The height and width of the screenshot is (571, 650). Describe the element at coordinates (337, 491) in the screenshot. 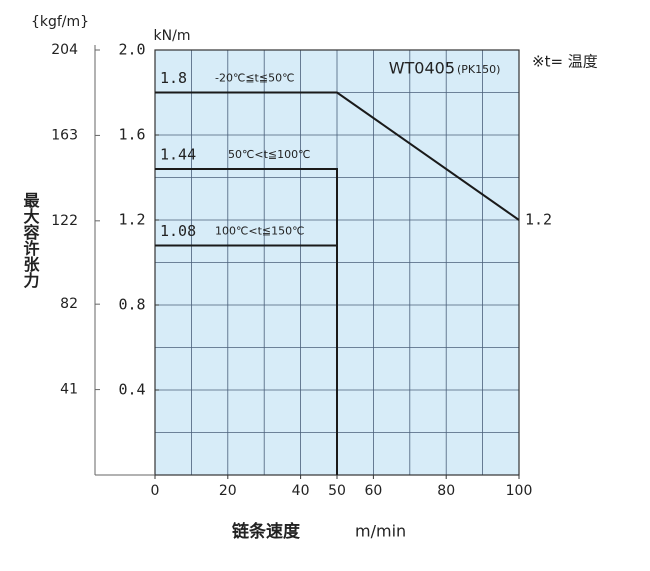

I see `x-tick-label: 50` at that location.